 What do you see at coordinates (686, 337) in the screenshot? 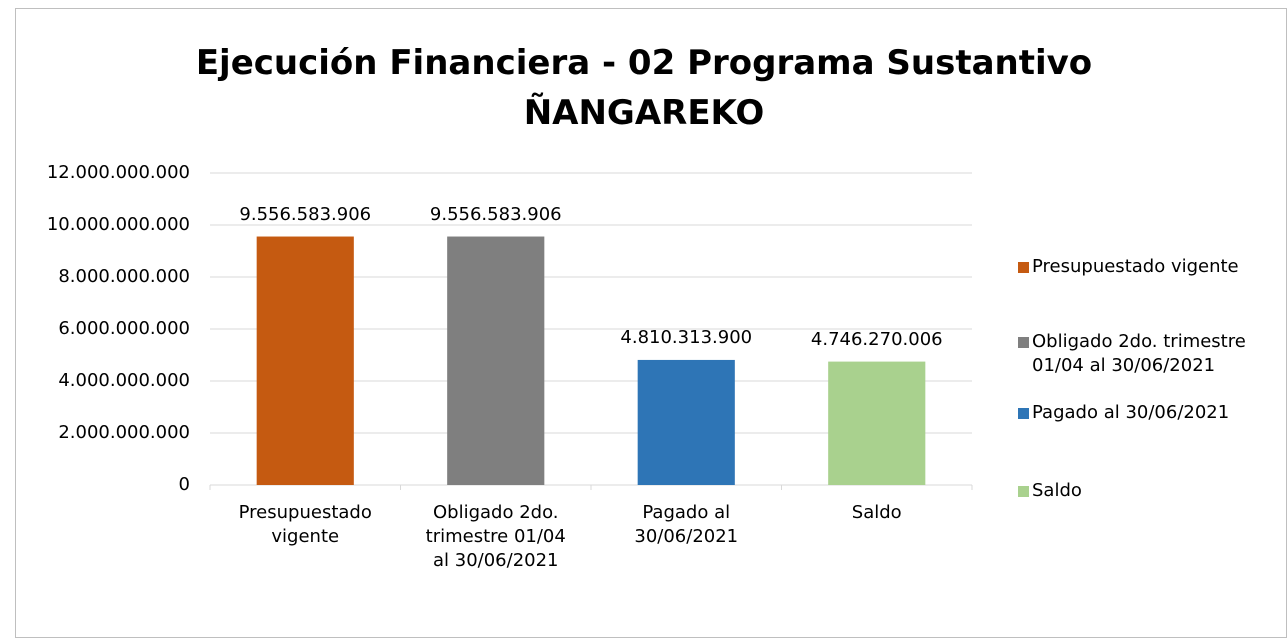
I see `data-label: 4.810.313.900` at bounding box center [686, 337].